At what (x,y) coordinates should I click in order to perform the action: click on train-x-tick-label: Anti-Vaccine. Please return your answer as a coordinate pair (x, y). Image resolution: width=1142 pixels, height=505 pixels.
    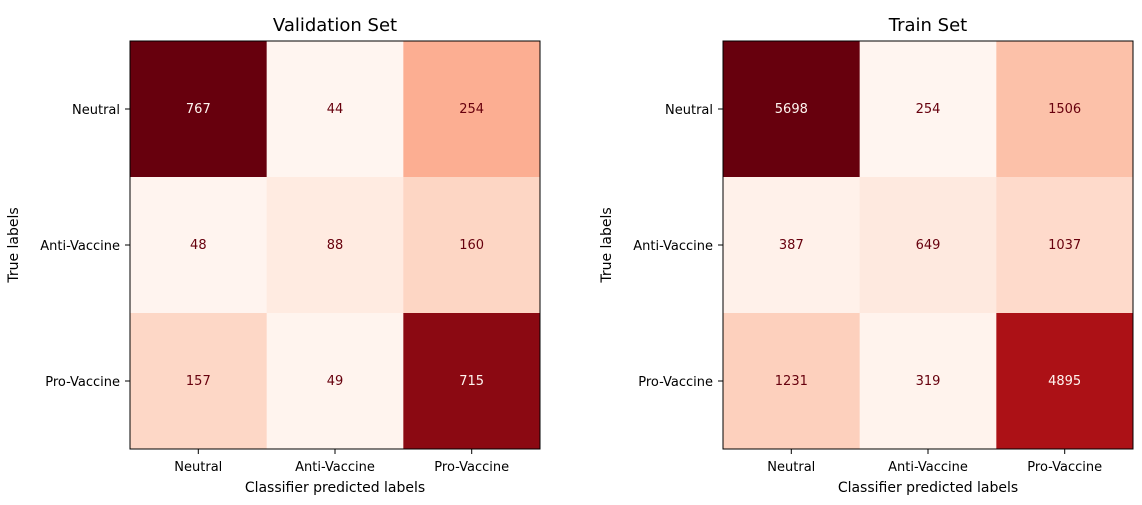
    Looking at the image, I should click on (928, 467).